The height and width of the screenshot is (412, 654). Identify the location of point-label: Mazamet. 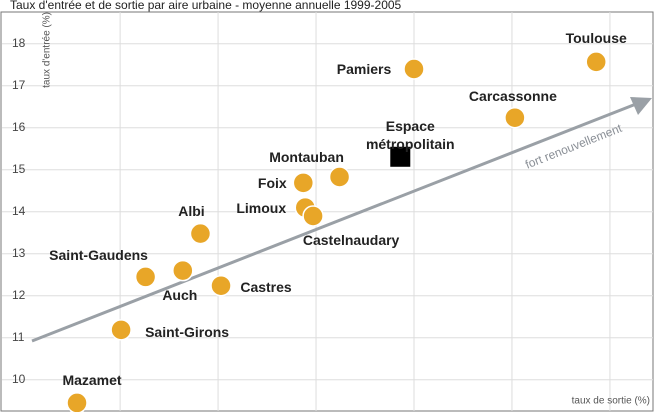
(92, 379).